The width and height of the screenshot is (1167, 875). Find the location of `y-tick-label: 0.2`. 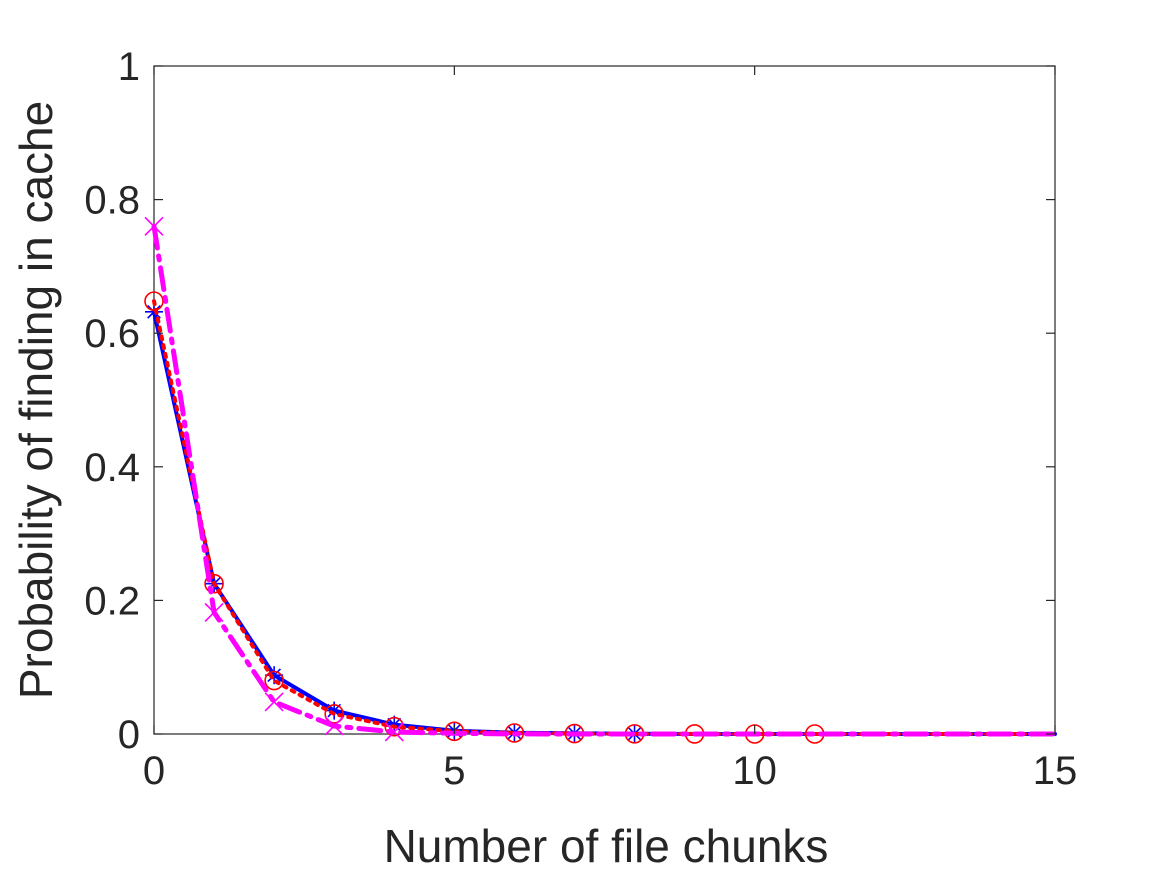

y-tick-label: 0.2 is located at coordinates (112, 601).